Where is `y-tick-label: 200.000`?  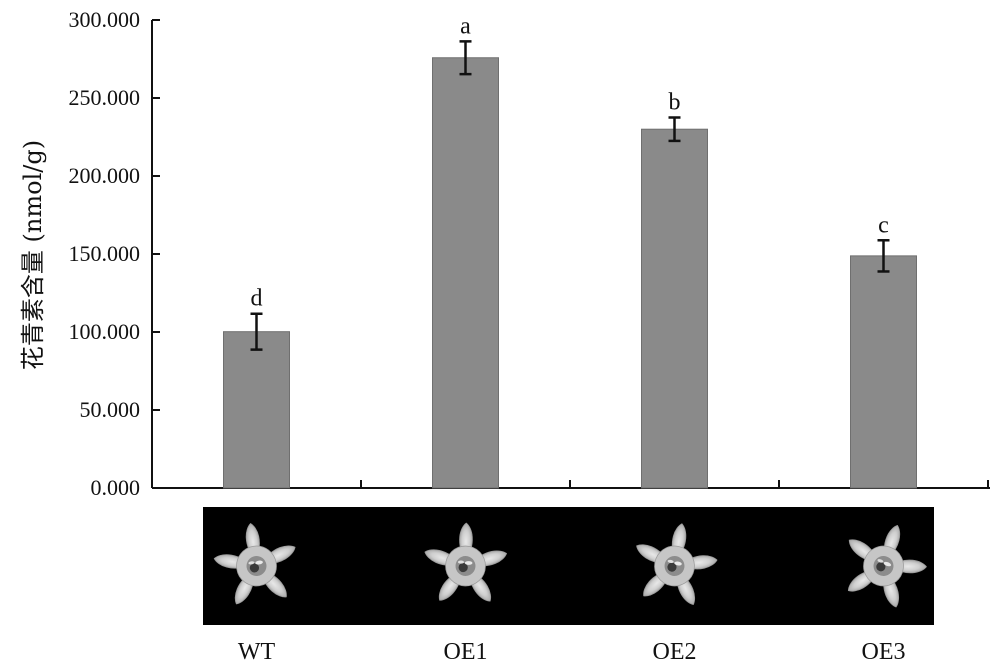 y-tick-label: 200.000 is located at coordinates (105, 175).